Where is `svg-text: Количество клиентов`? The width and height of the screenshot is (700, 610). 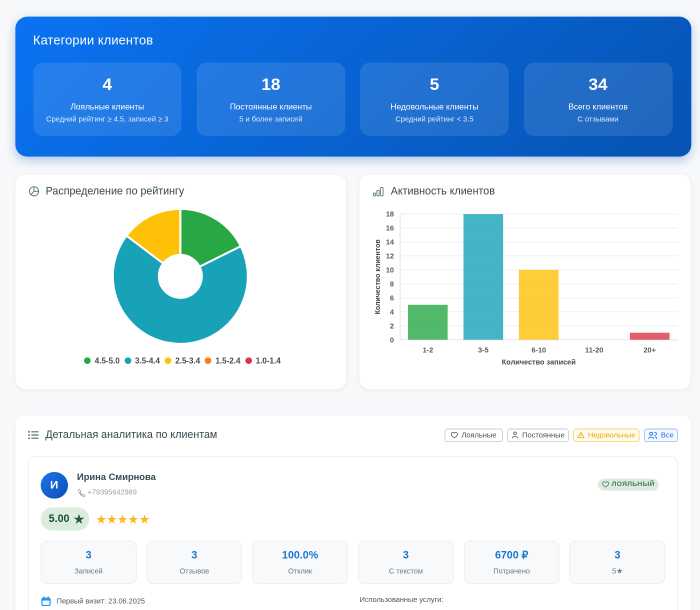 svg-text: Количество клиентов is located at coordinates (378, 276).